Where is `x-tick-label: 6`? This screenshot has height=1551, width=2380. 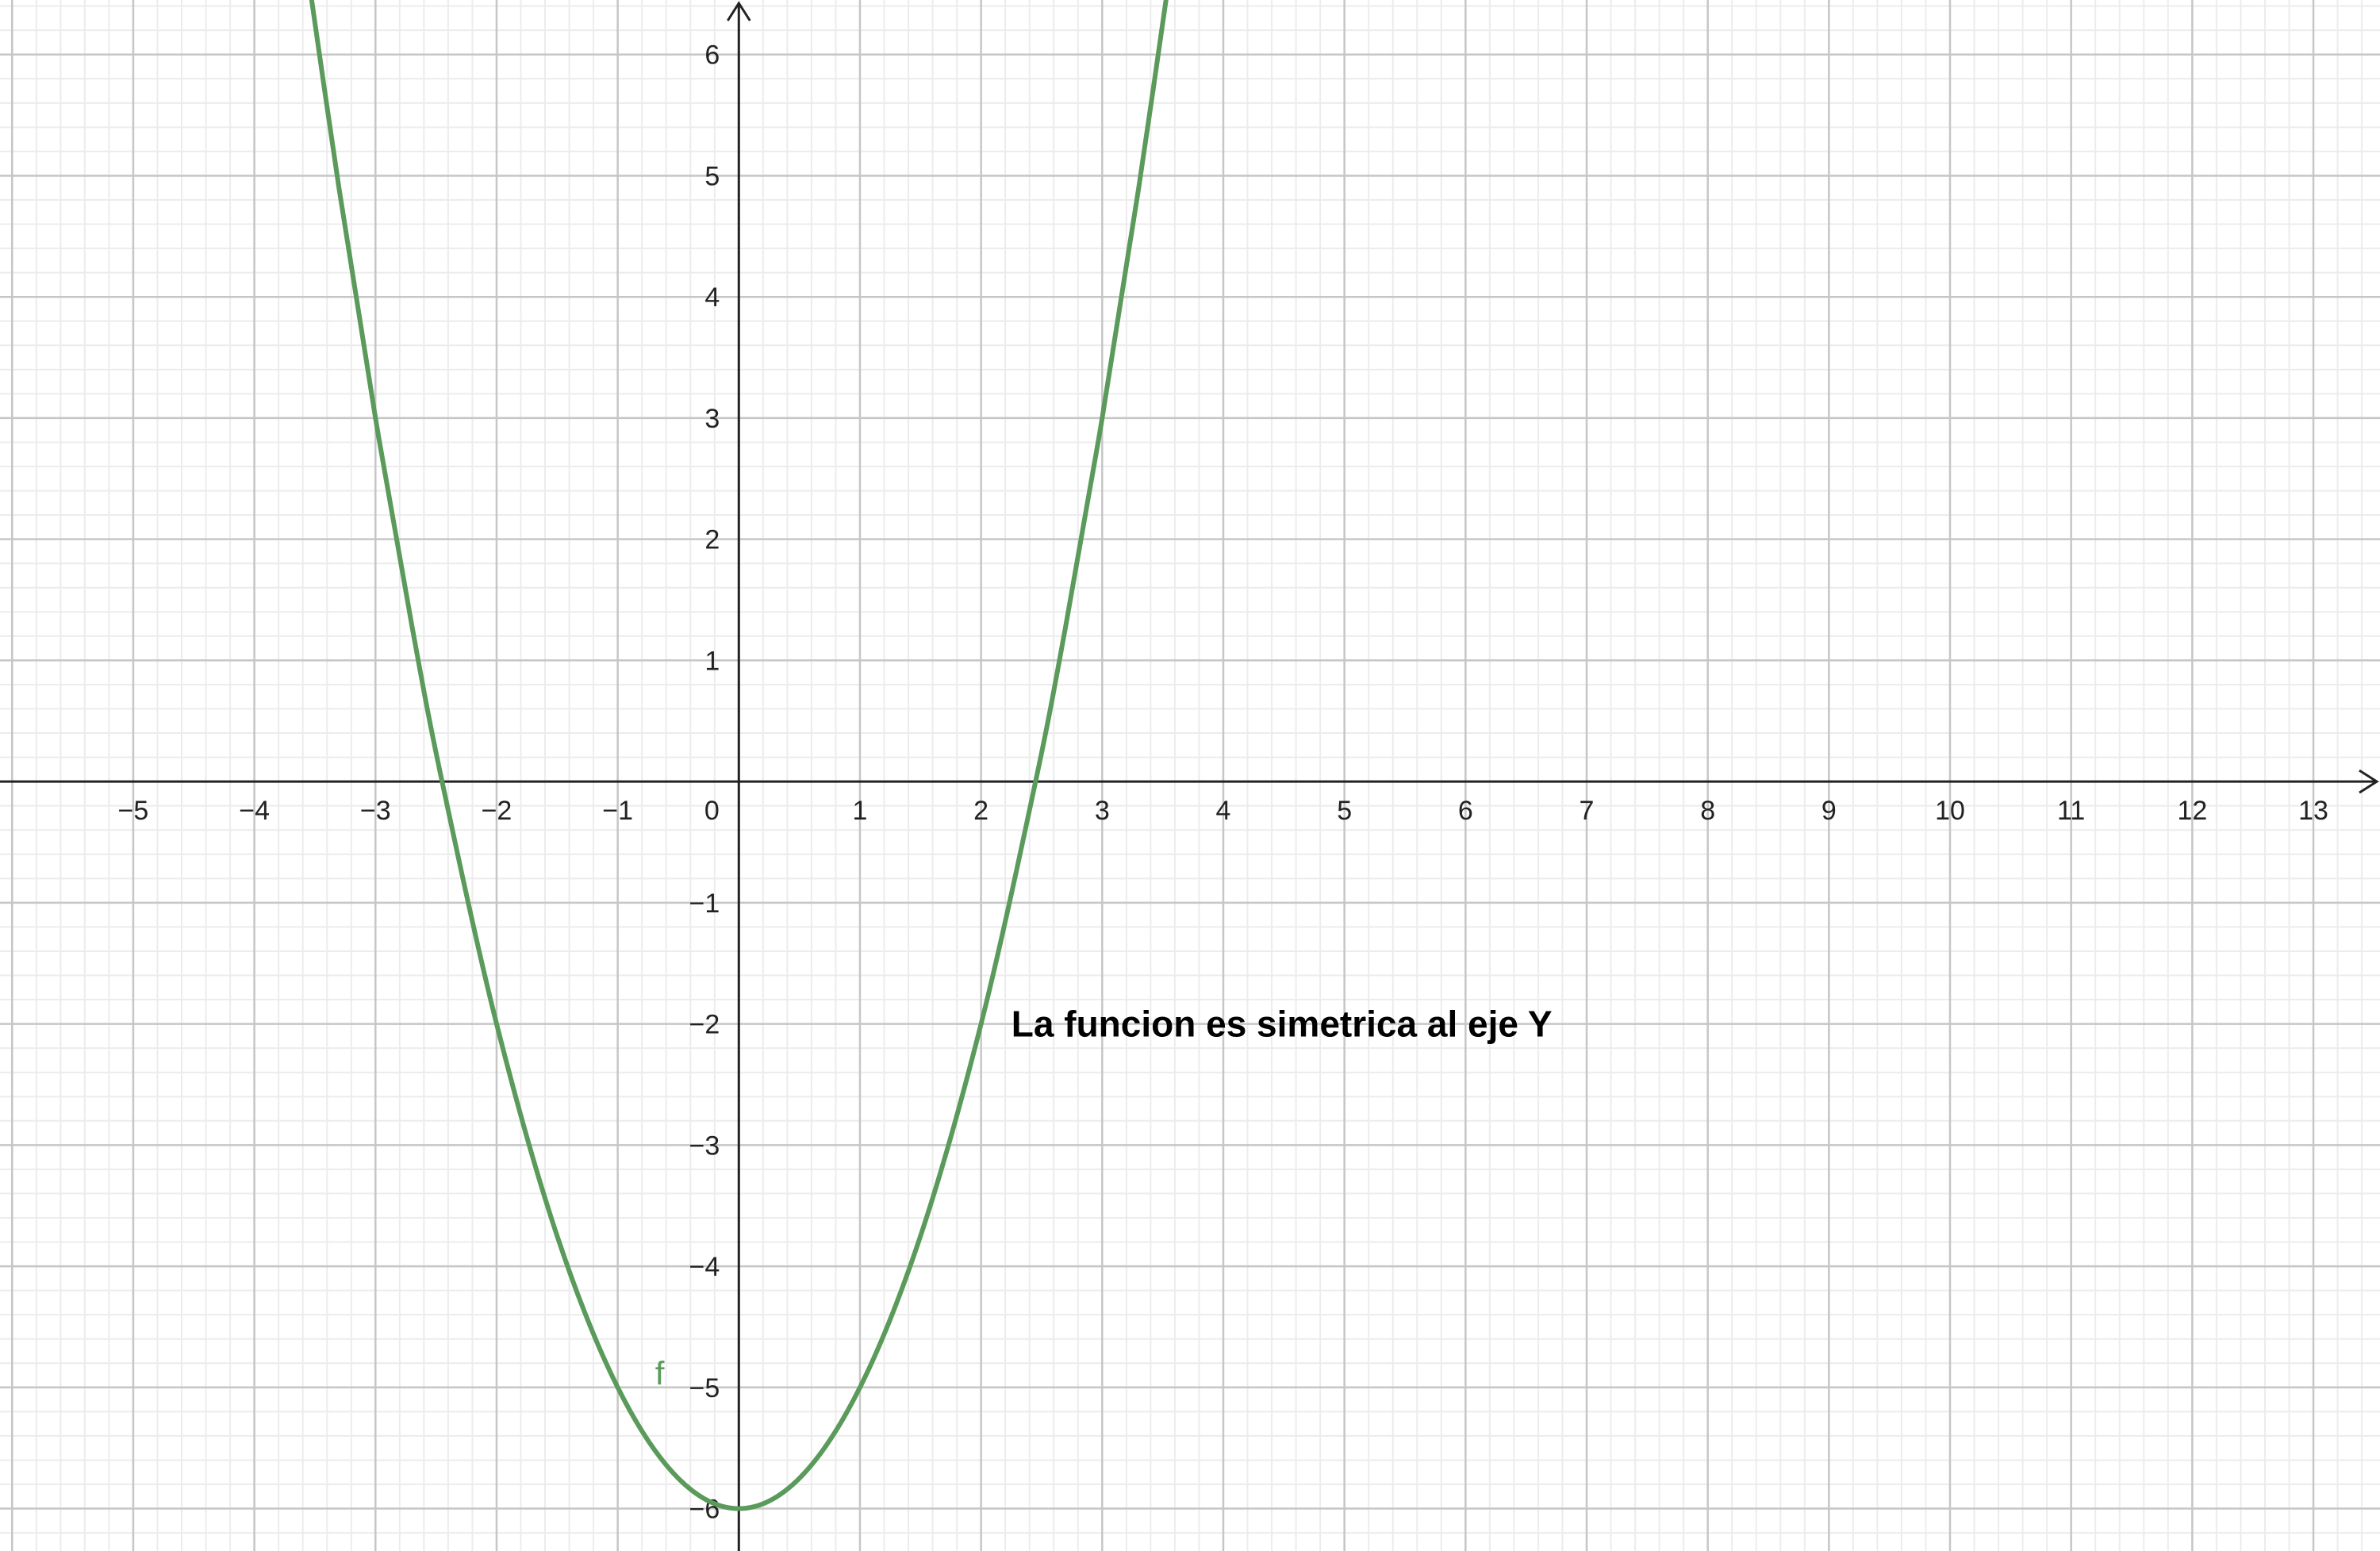
x-tick-label: 6 is located at coordinates (1465, 811).